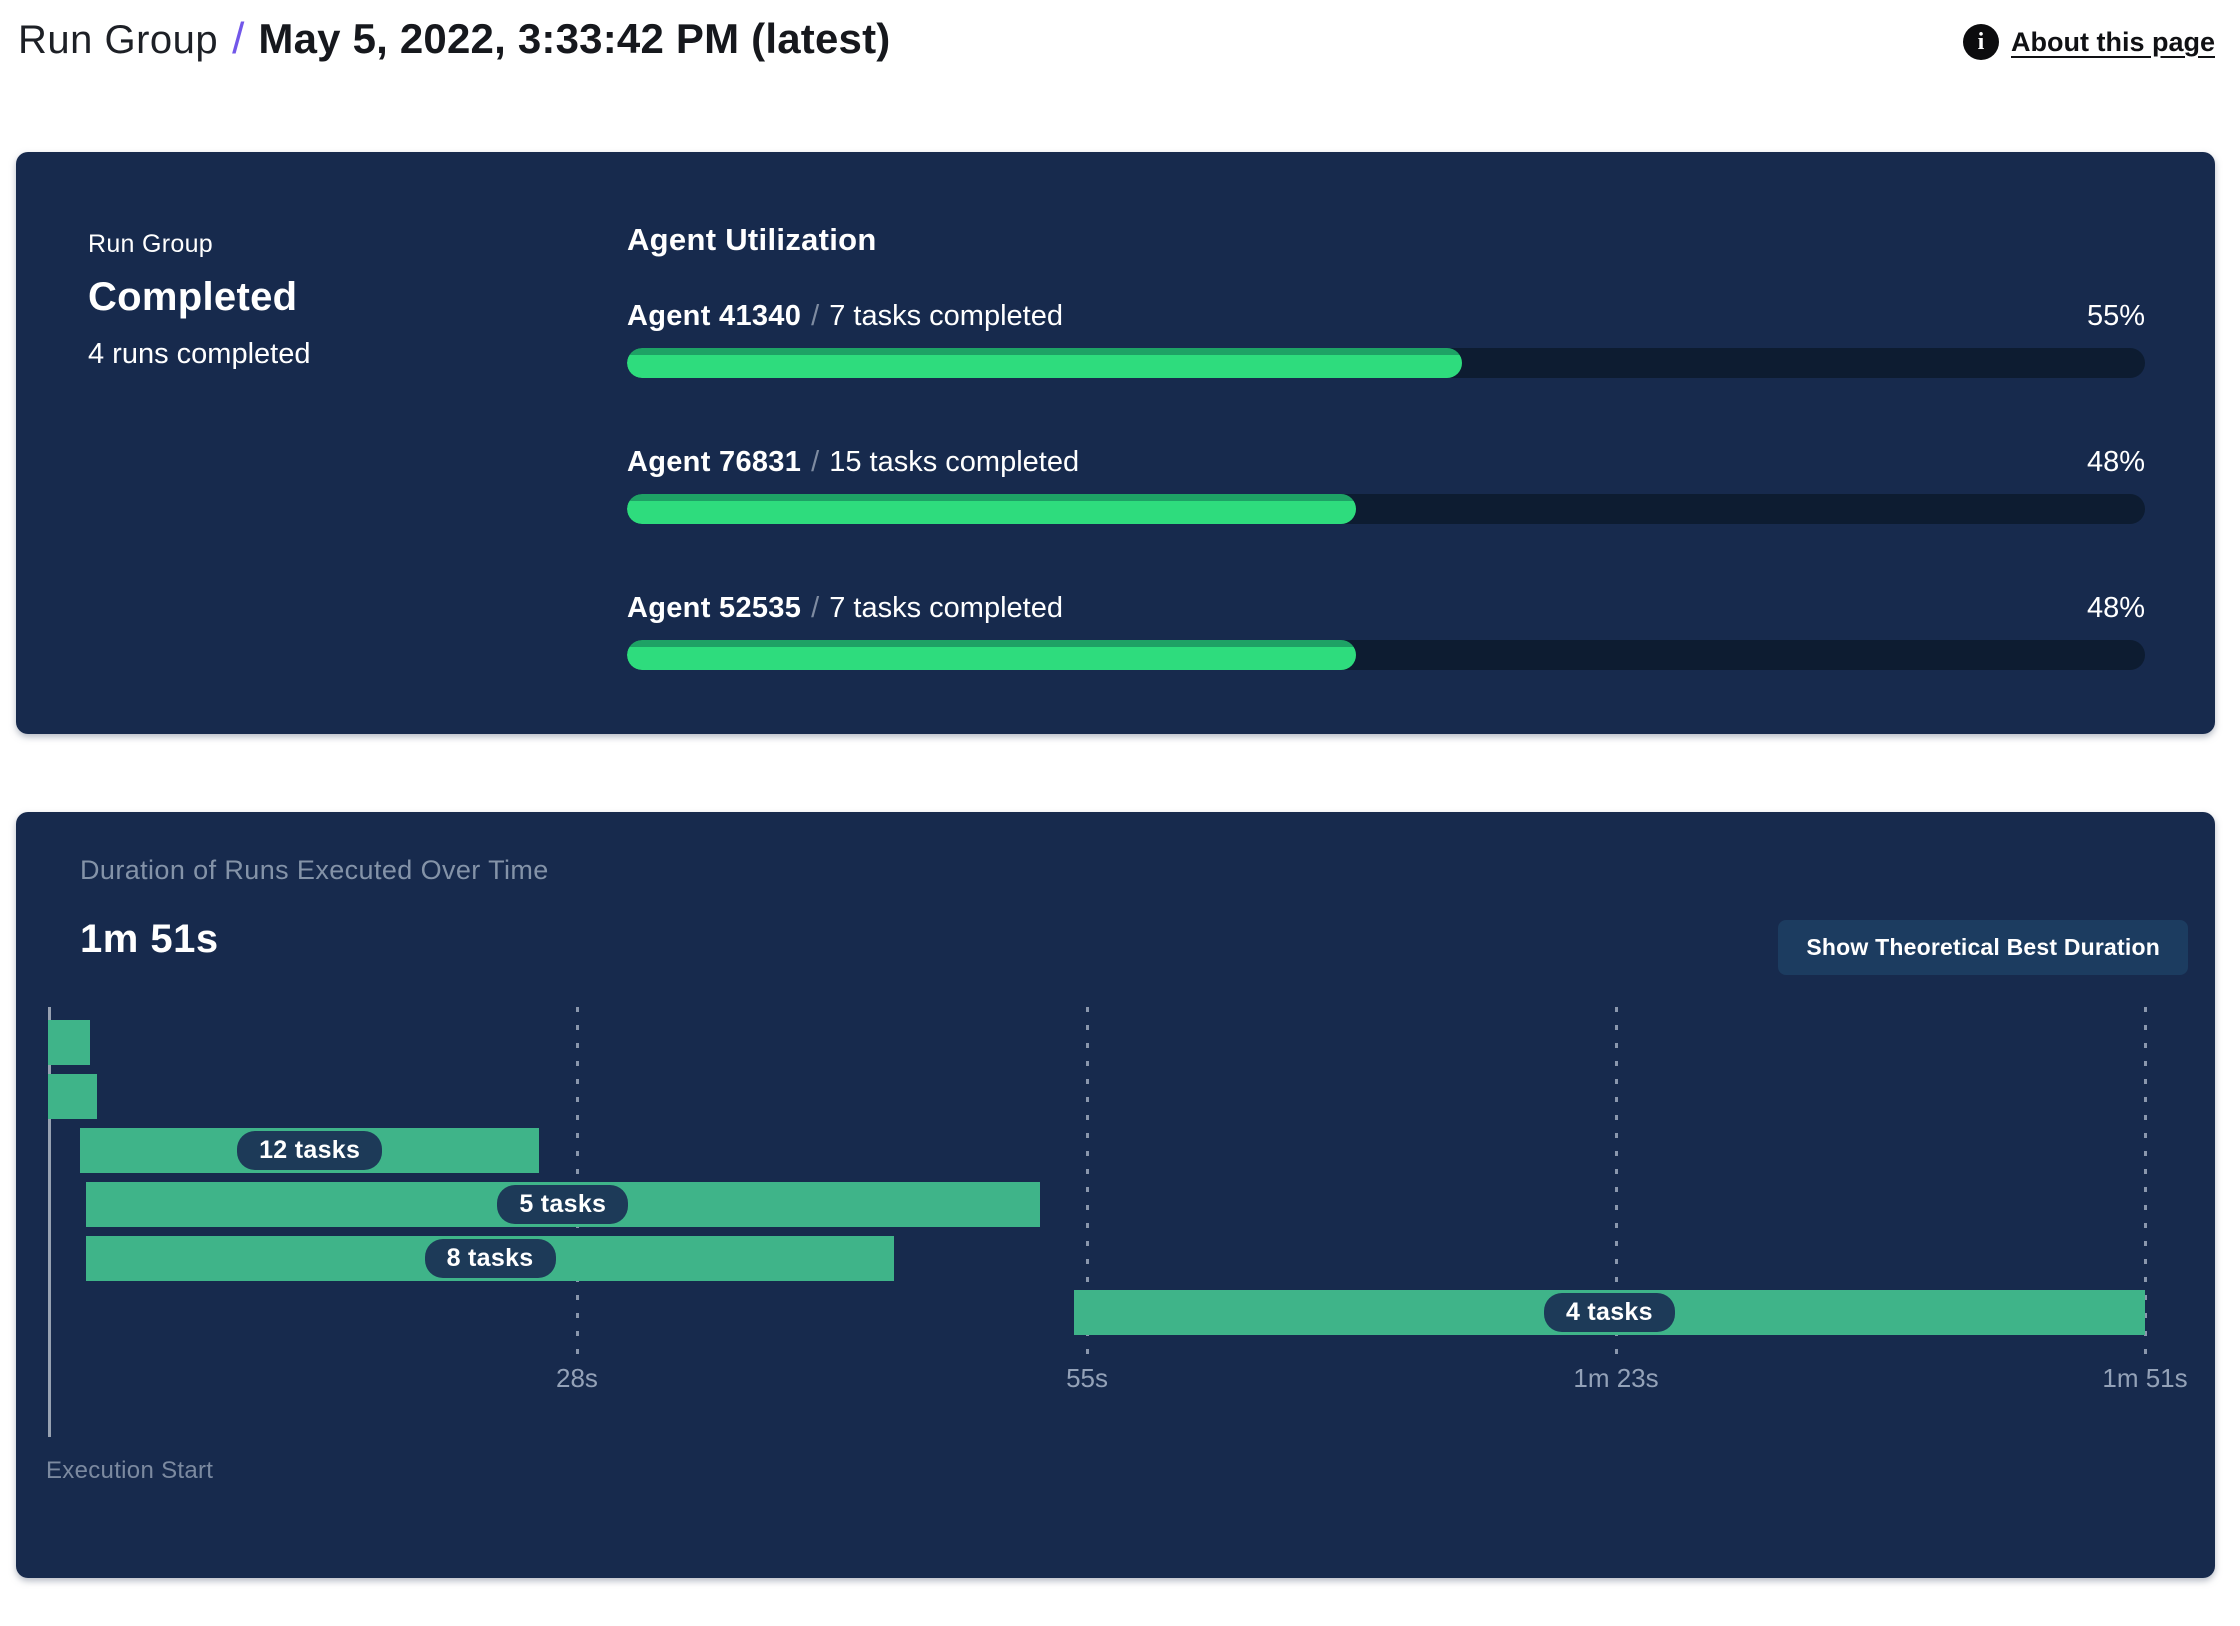 The width and height of the screenshot is (2240, 1626). What do you see at coordinates (1386, 318) in the screenshot?
I see `agent-label-line: Agent 41340 / 7 tasks completed 55%` at bounding box center [1386, 318].